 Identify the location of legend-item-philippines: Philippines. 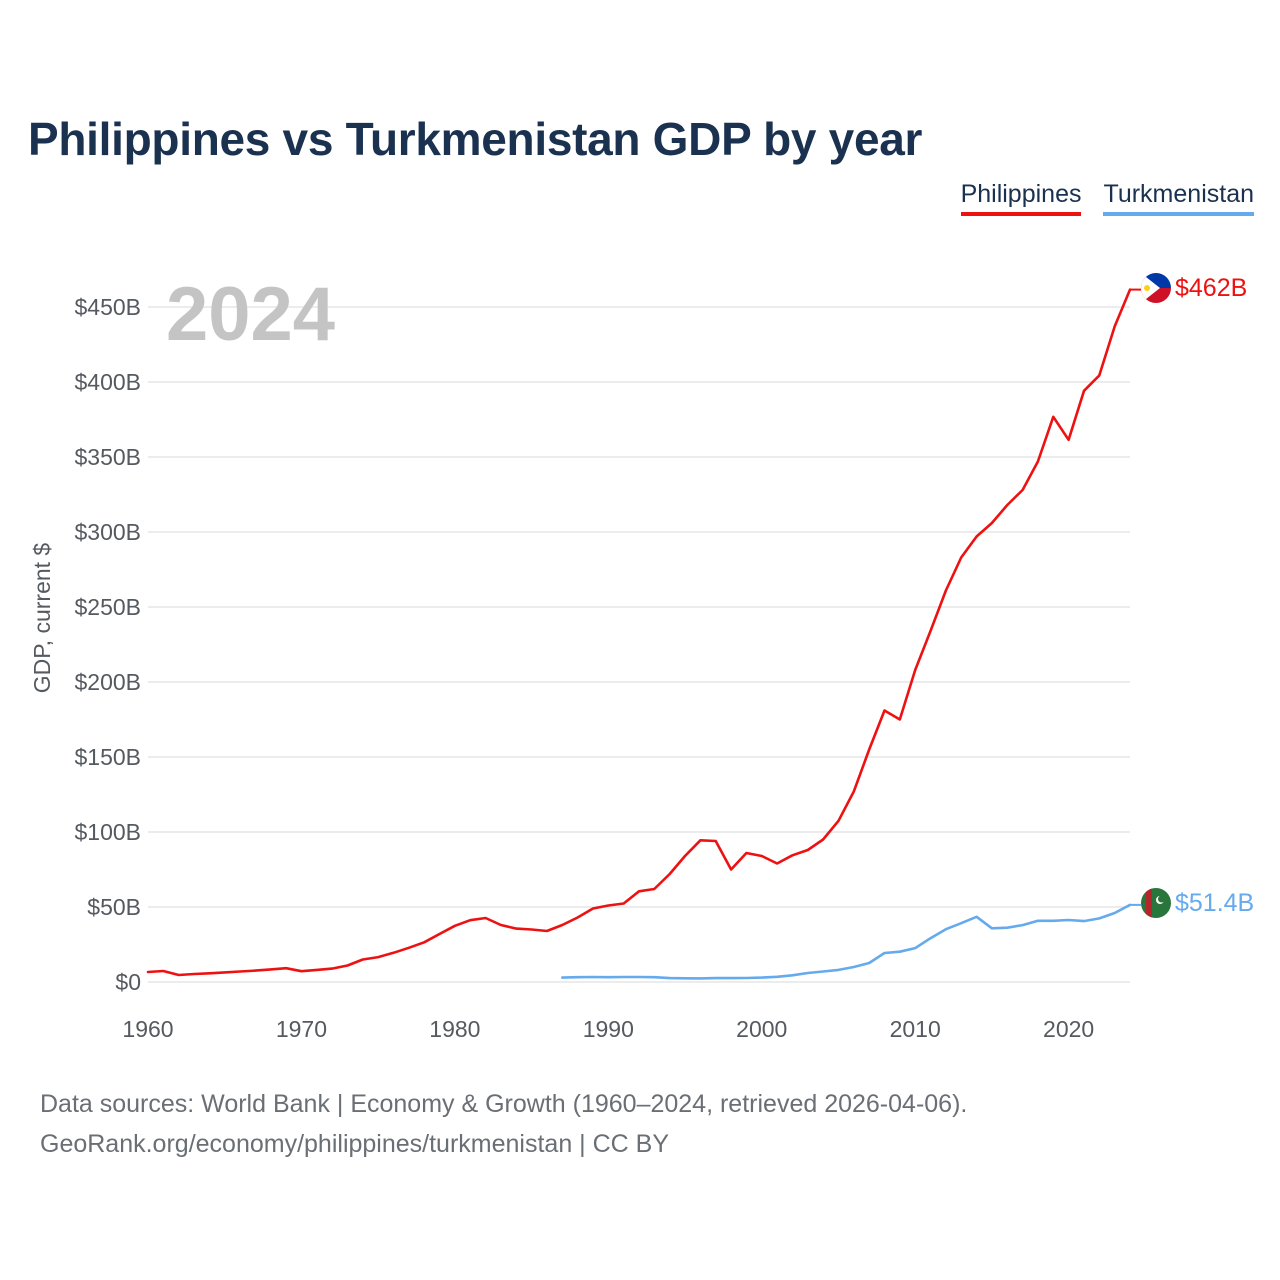
(1021, 198).